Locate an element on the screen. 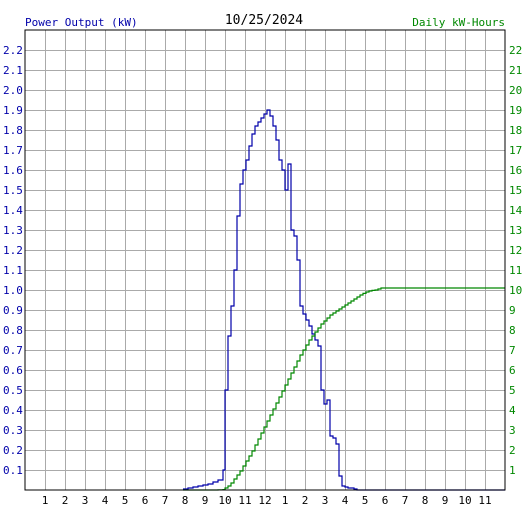 This screenshot has width=527, height=510. right-tick-label: 16 is located at coordinates (515, 170).